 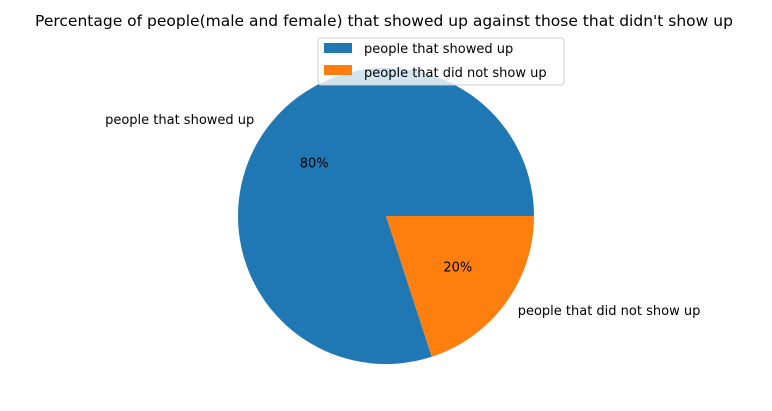 I want to click on legend-entry-did-not-show-up: people that did not show up, so click(x=455, y=73).